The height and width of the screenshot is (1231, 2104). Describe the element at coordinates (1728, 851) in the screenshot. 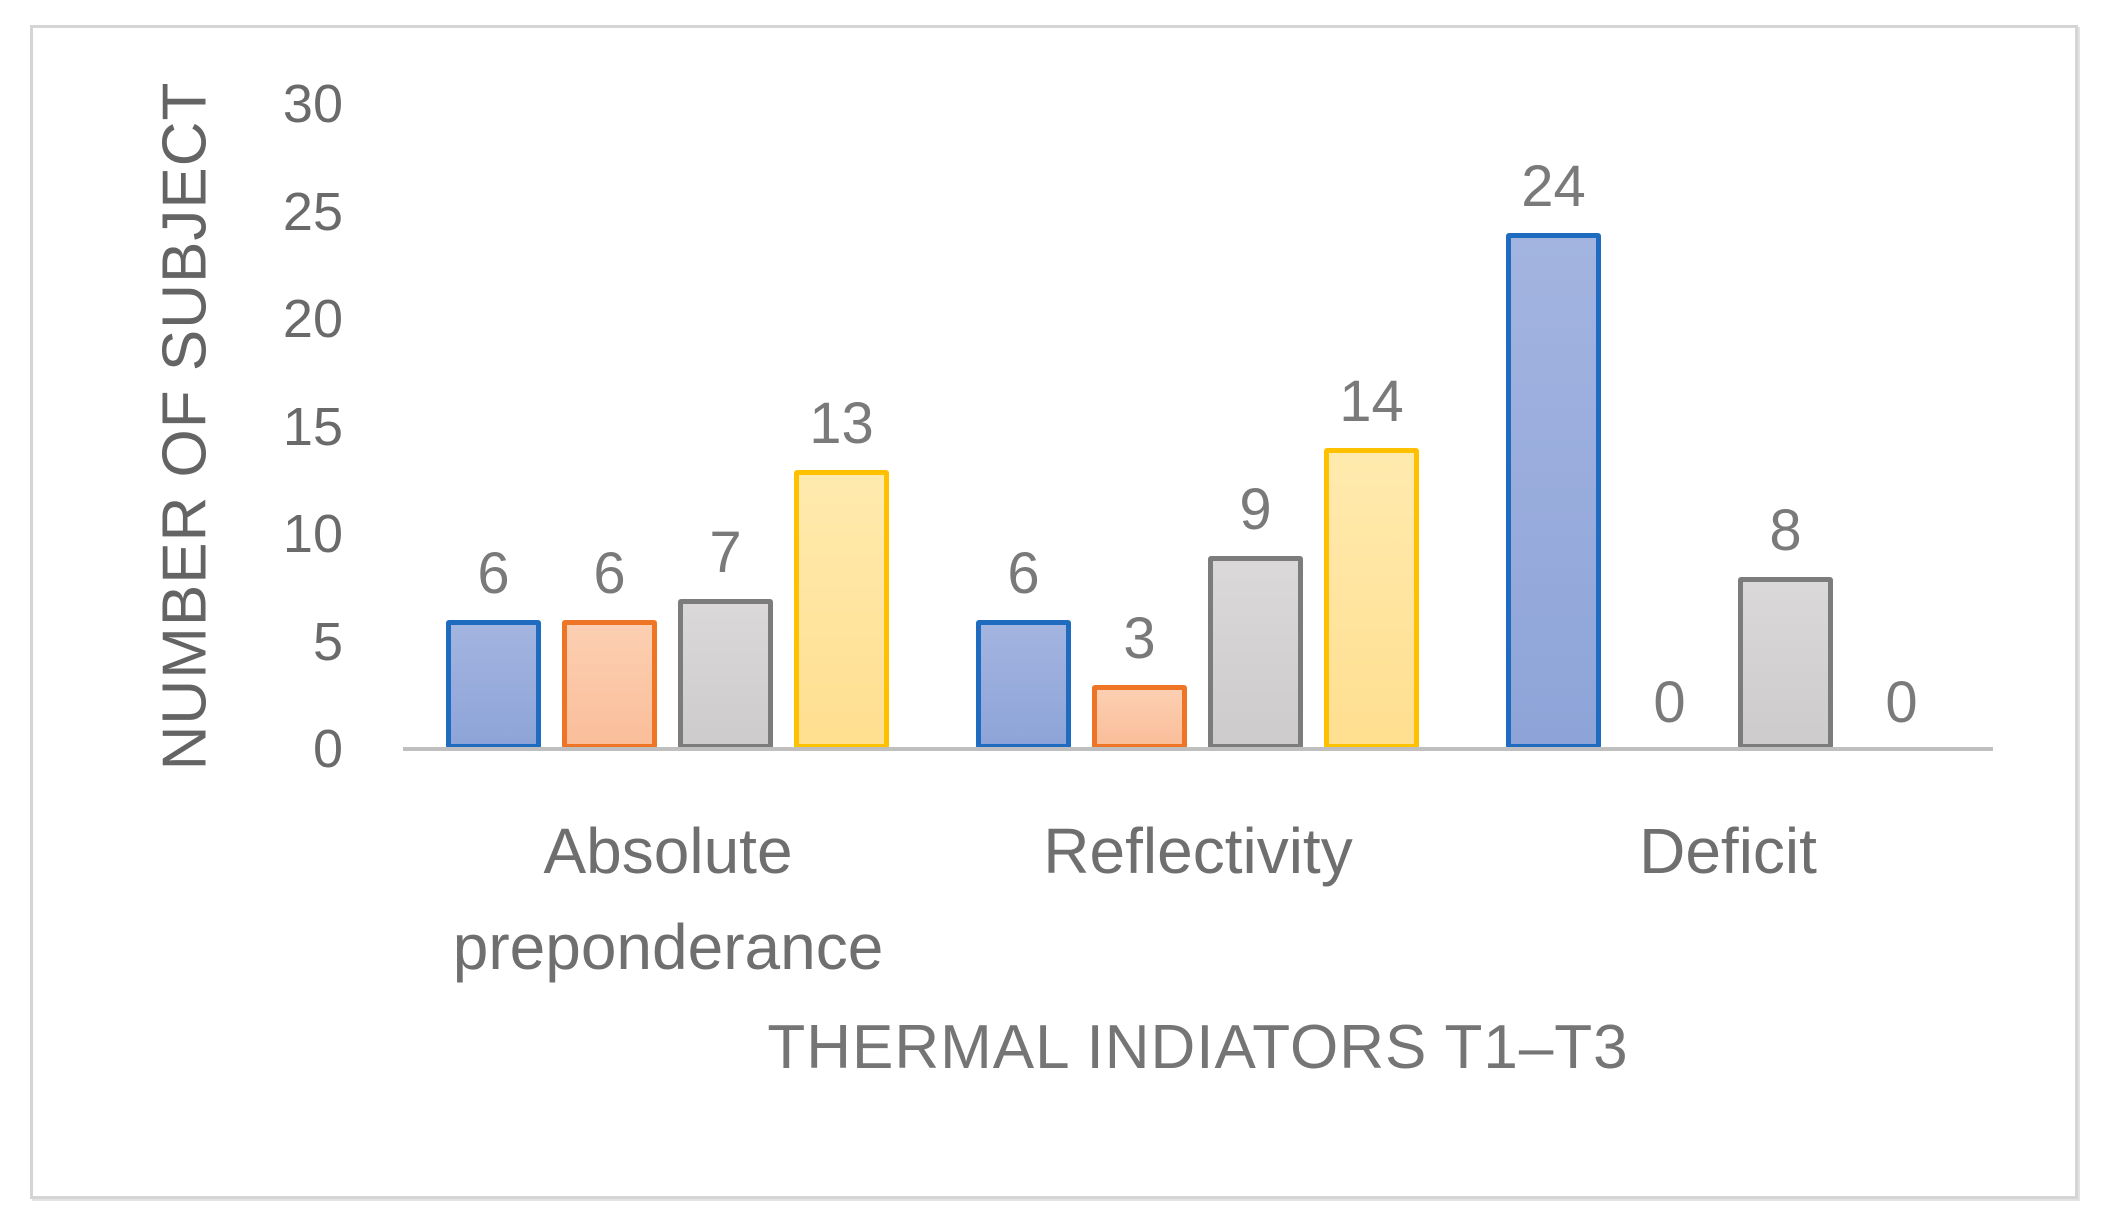

I see `category-label: Deficit` at that location.